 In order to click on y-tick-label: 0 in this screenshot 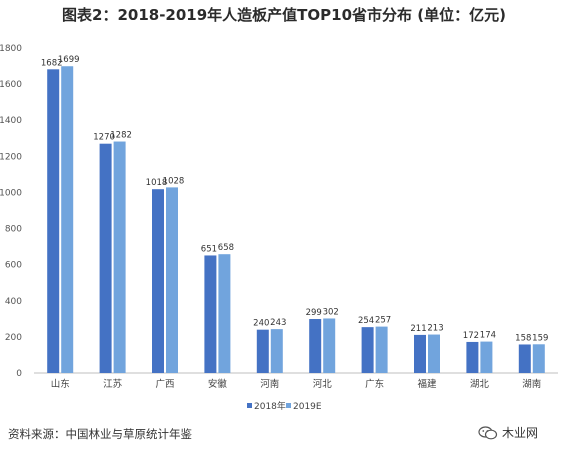, I will do `click(19, 374)`.